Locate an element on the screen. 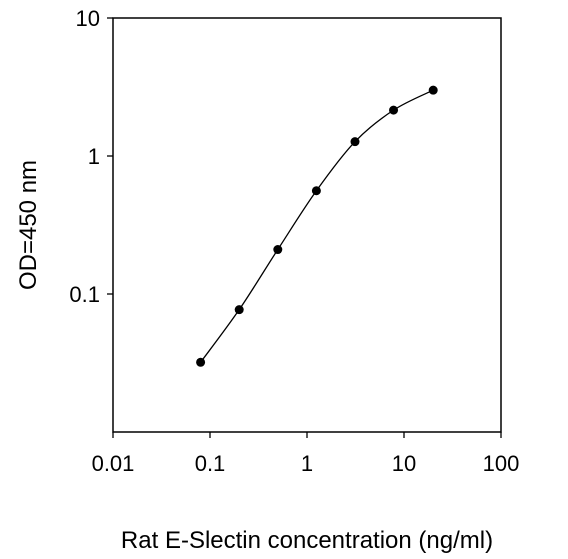 This screenshot has width=568, height=559. x-tick-label: 10 is located at coordinates (404, 463).